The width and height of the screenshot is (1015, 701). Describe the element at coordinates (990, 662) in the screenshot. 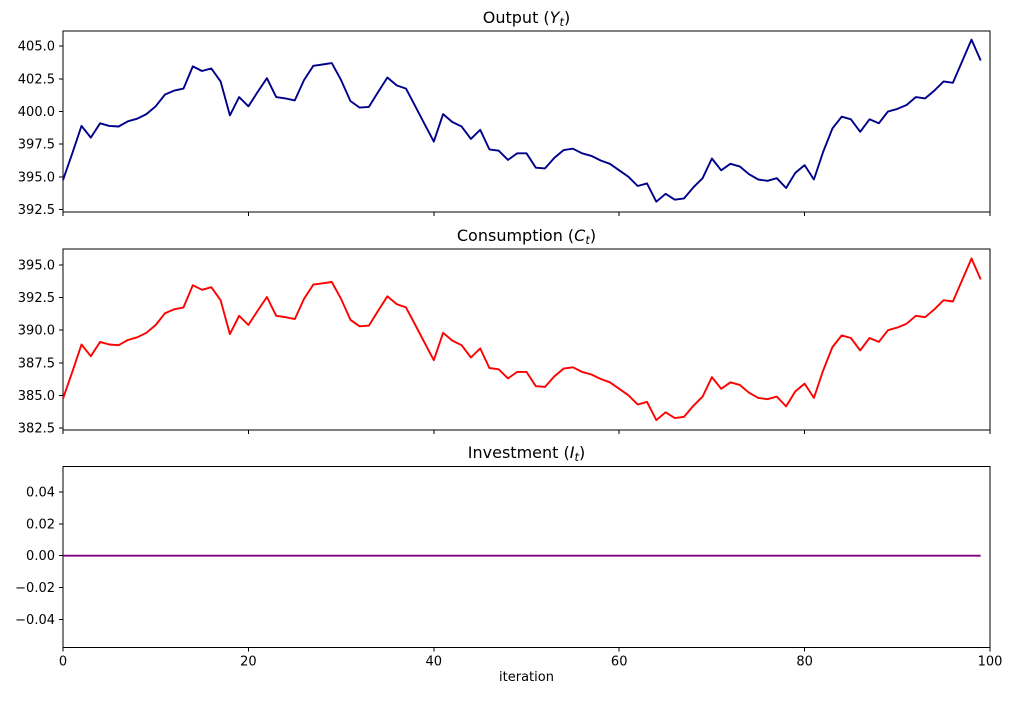

I see `x-tick-label: 100` at that location.